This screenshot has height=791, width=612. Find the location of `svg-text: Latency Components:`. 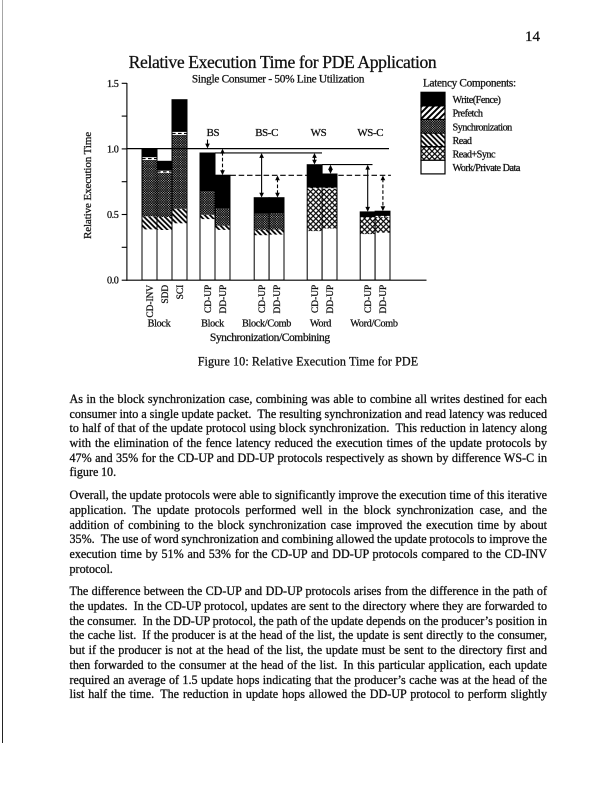

svg-text: Latency Components: is located at coordinates (469, 84).